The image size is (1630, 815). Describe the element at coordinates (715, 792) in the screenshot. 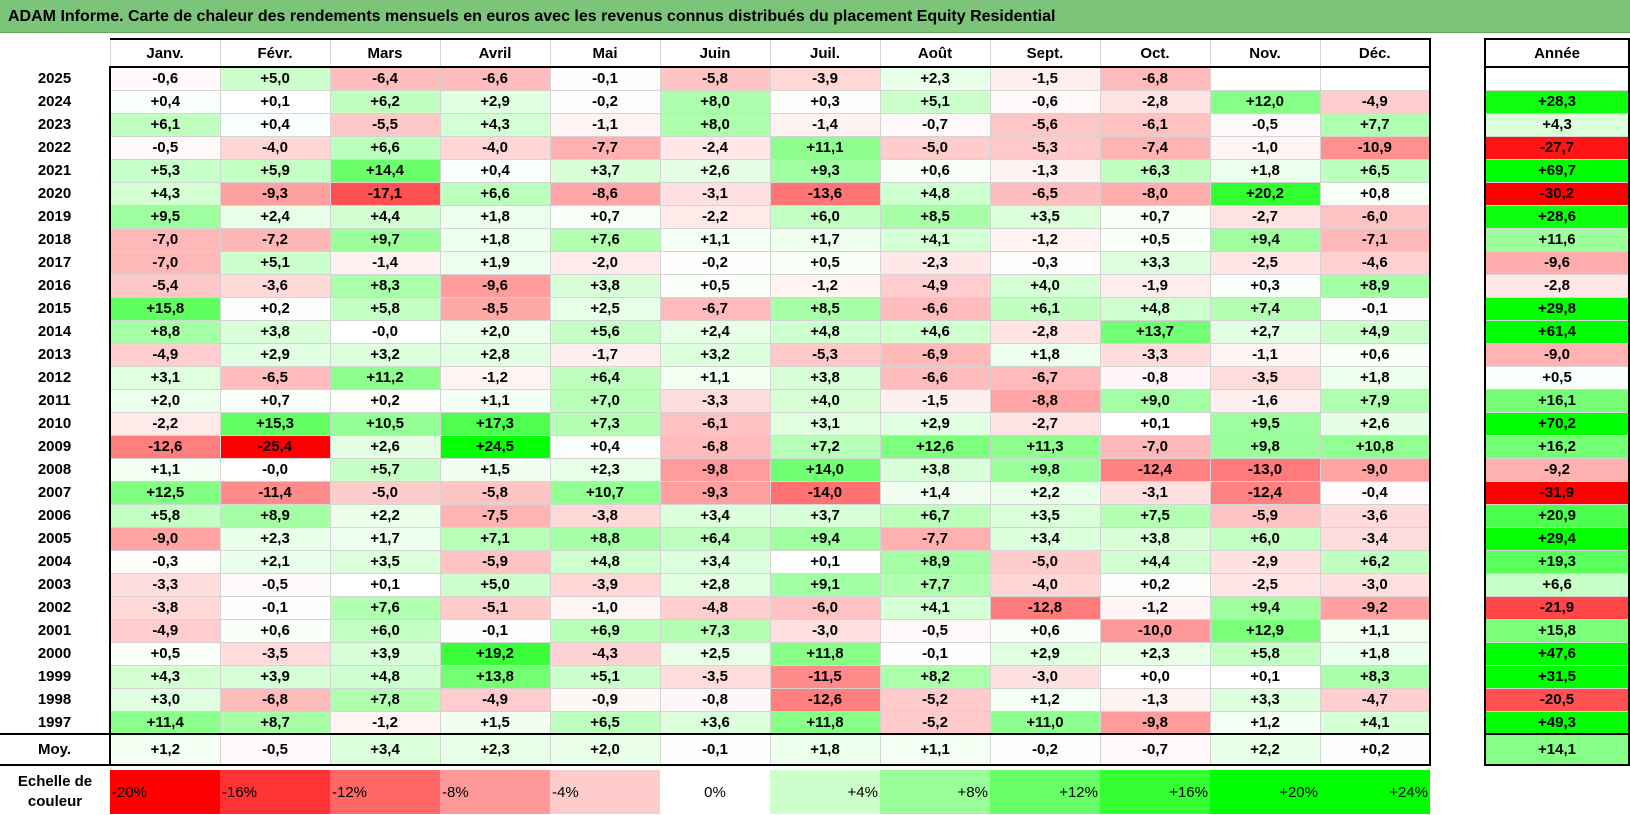

I see `color-scale-step: 0%` at that location.